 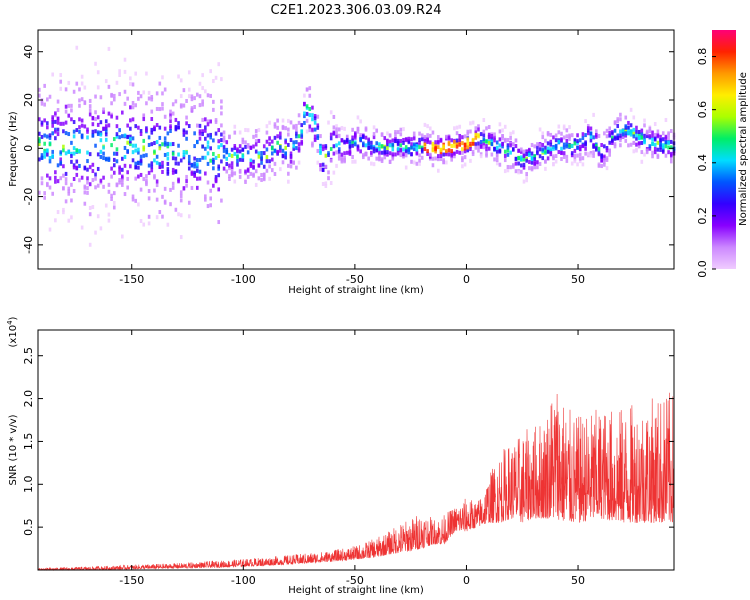 What do you see at coordinates (28, 442) in the screenshot?
I see `y-tick-label: 1.5` at bounding box center [28, 442].